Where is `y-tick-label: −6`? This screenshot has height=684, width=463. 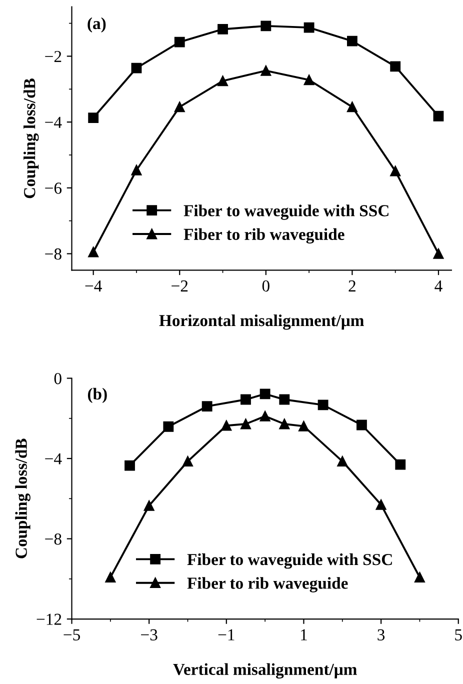 y-tick-label: −6 is located at coordinates (53, 188).